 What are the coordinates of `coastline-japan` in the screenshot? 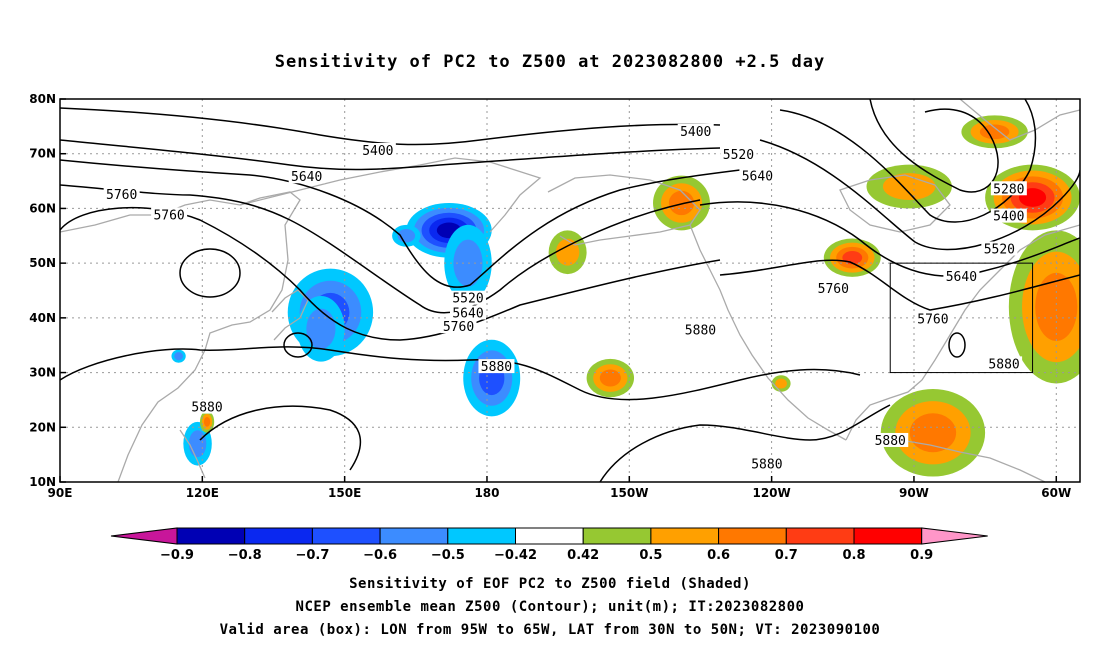 It's located at (290, 315).